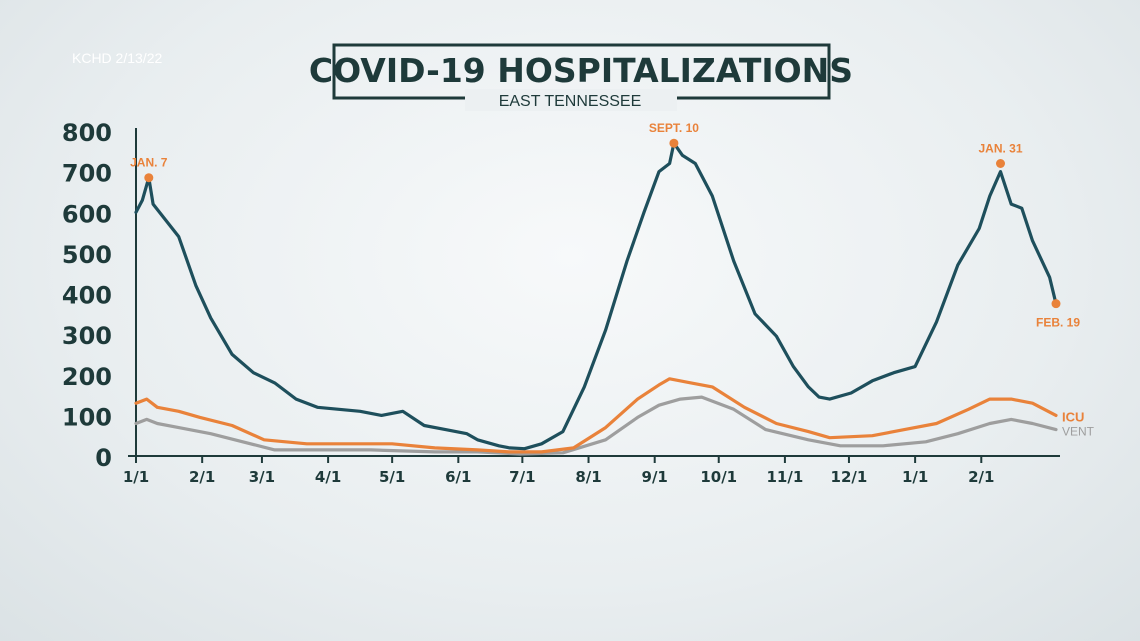 The height and width of the screenshot is (641, 1140). What do you see at coordinates (655, 477) in the screenshot?
I see `x-tick-label: 9/1` at bounding box center [655, 477].